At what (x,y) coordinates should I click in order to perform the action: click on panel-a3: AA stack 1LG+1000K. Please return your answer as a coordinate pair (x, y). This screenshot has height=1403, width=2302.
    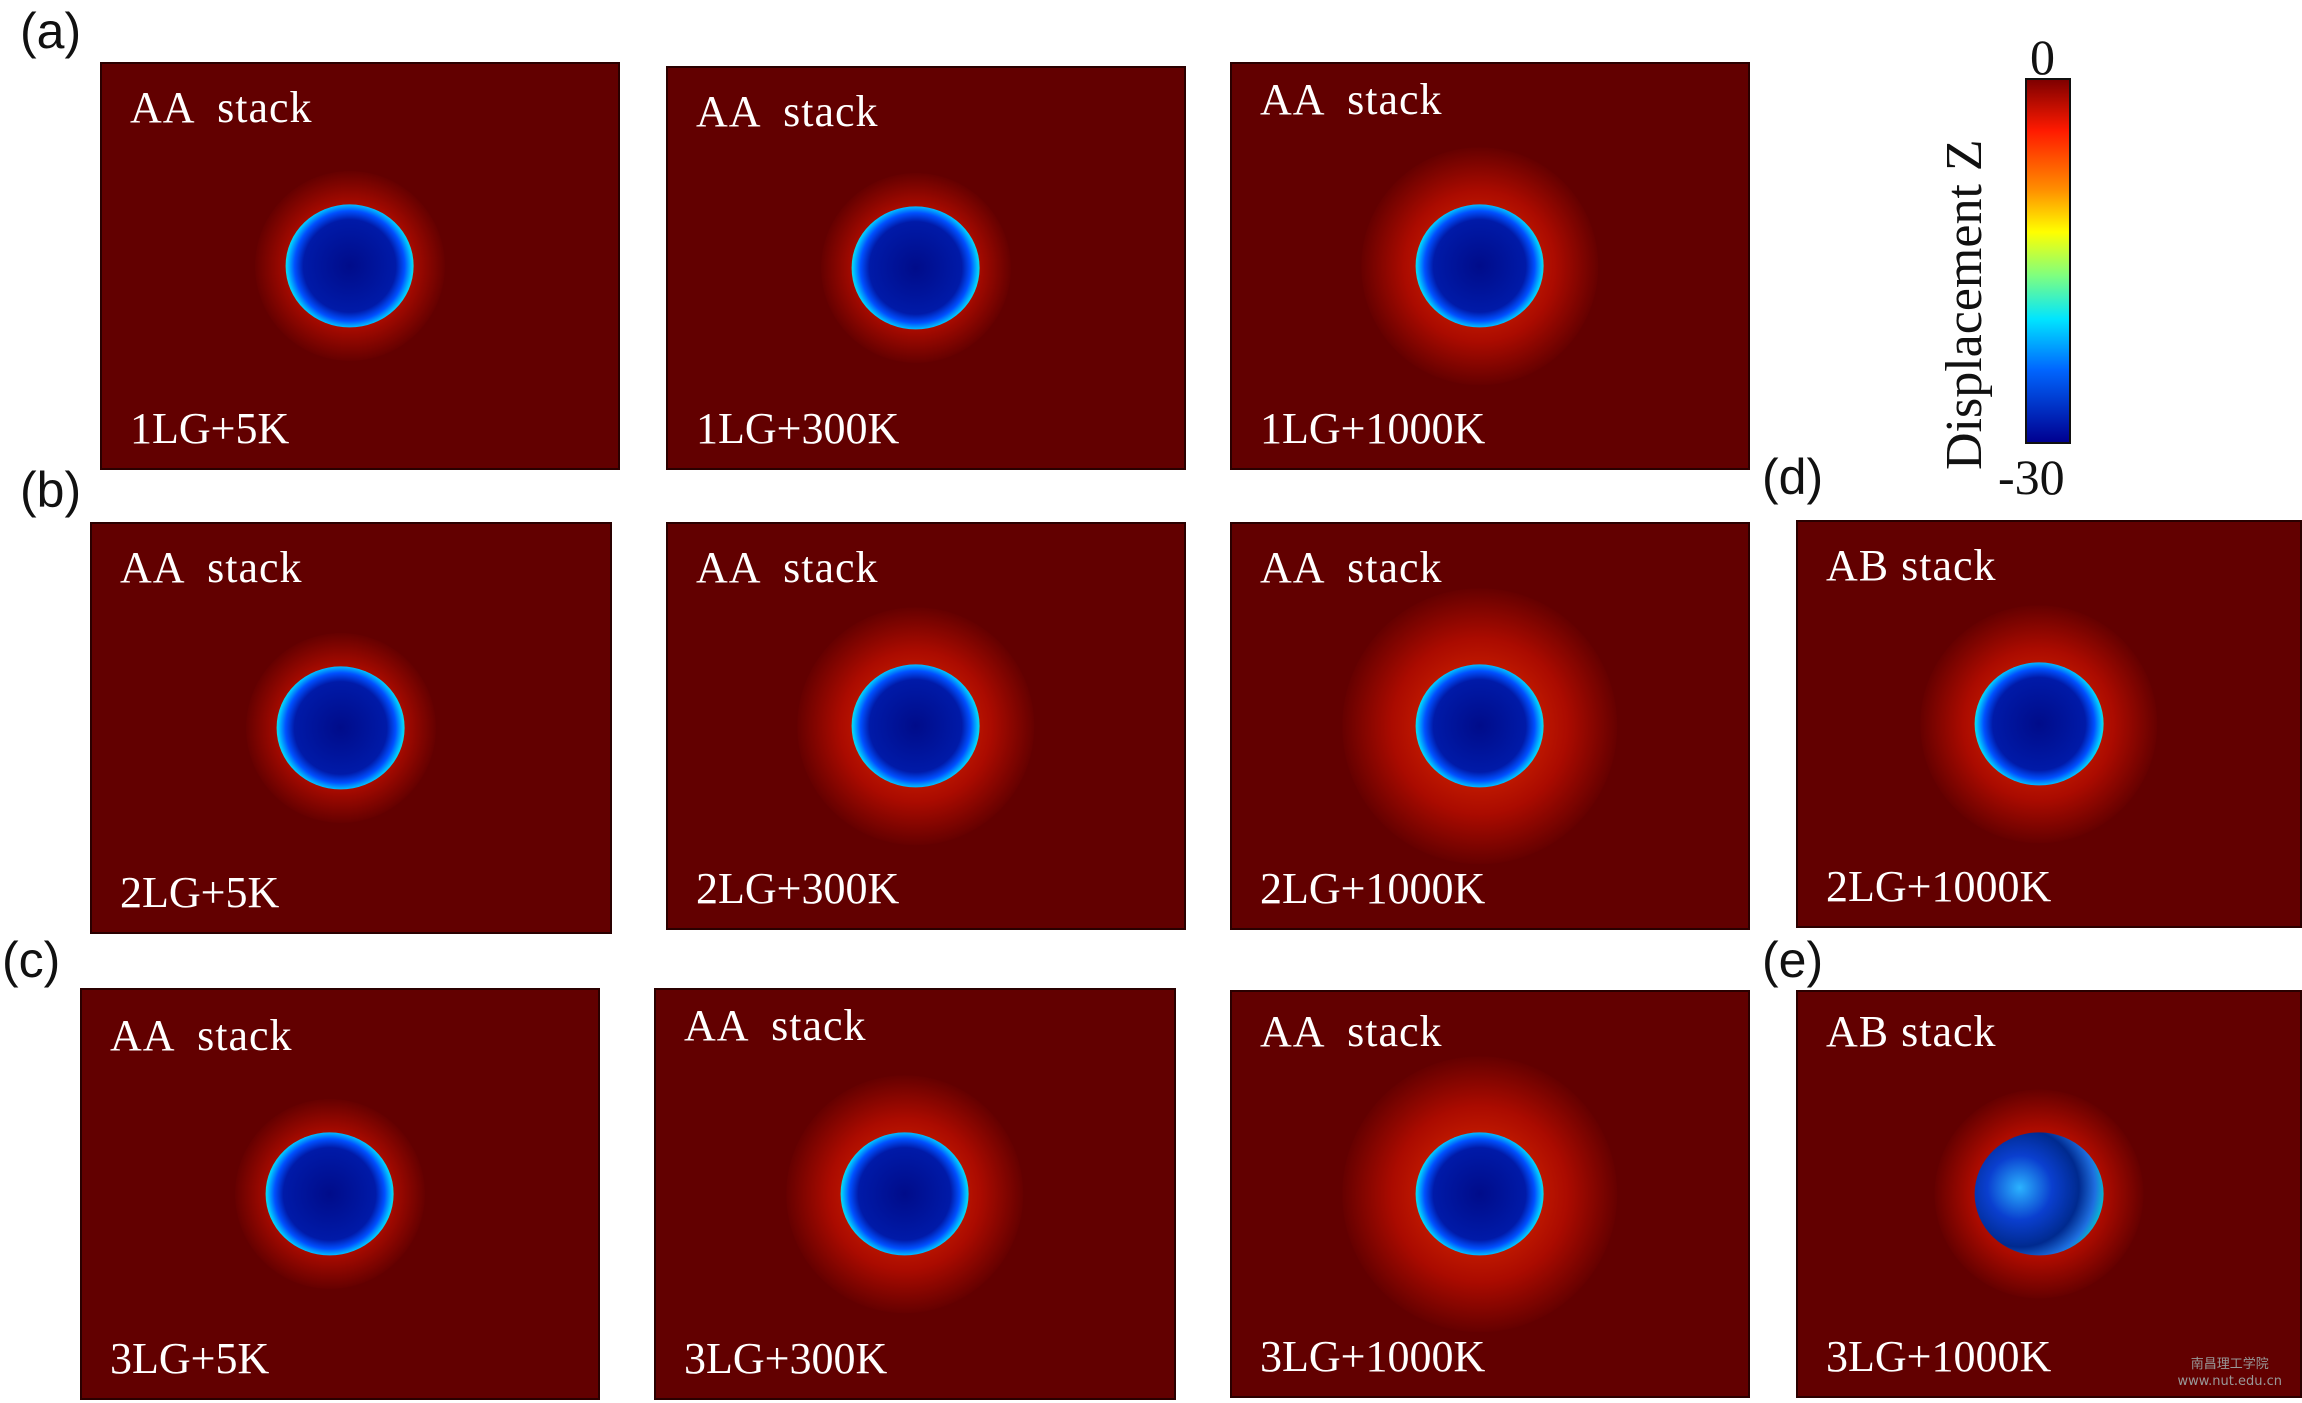
    Looking at the image, I should click on (1490, 266).